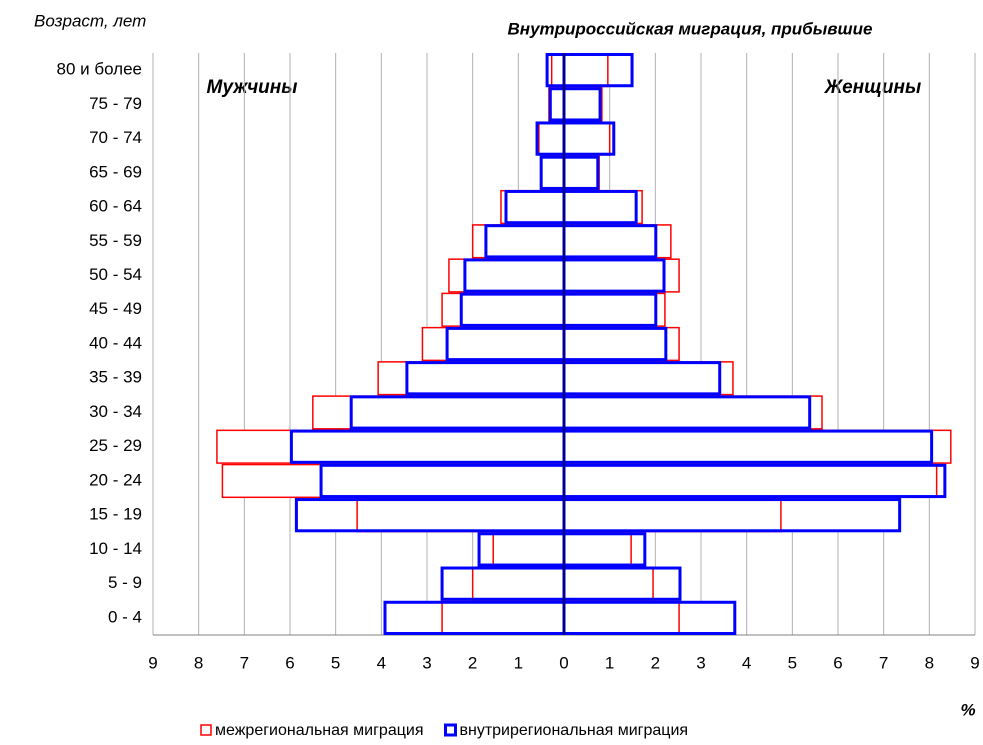 The width and height of the screenshot is (983, 745). Describe the element at coordinates (573, 730) in the screenshot. I see `legend-label: внутрирегиональная миграция` at that location.